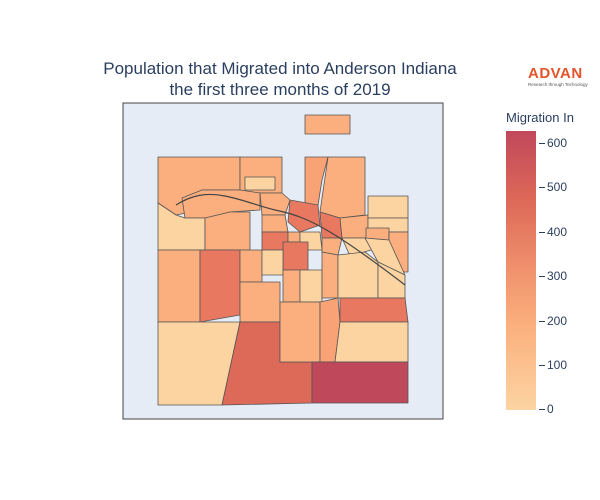 Image resolution: width=600 pixels, height=500 pixels. What do you see at coordinates (291, 286) in the screenshot?
I see `tract-m1` at bounding box center [291, 286].